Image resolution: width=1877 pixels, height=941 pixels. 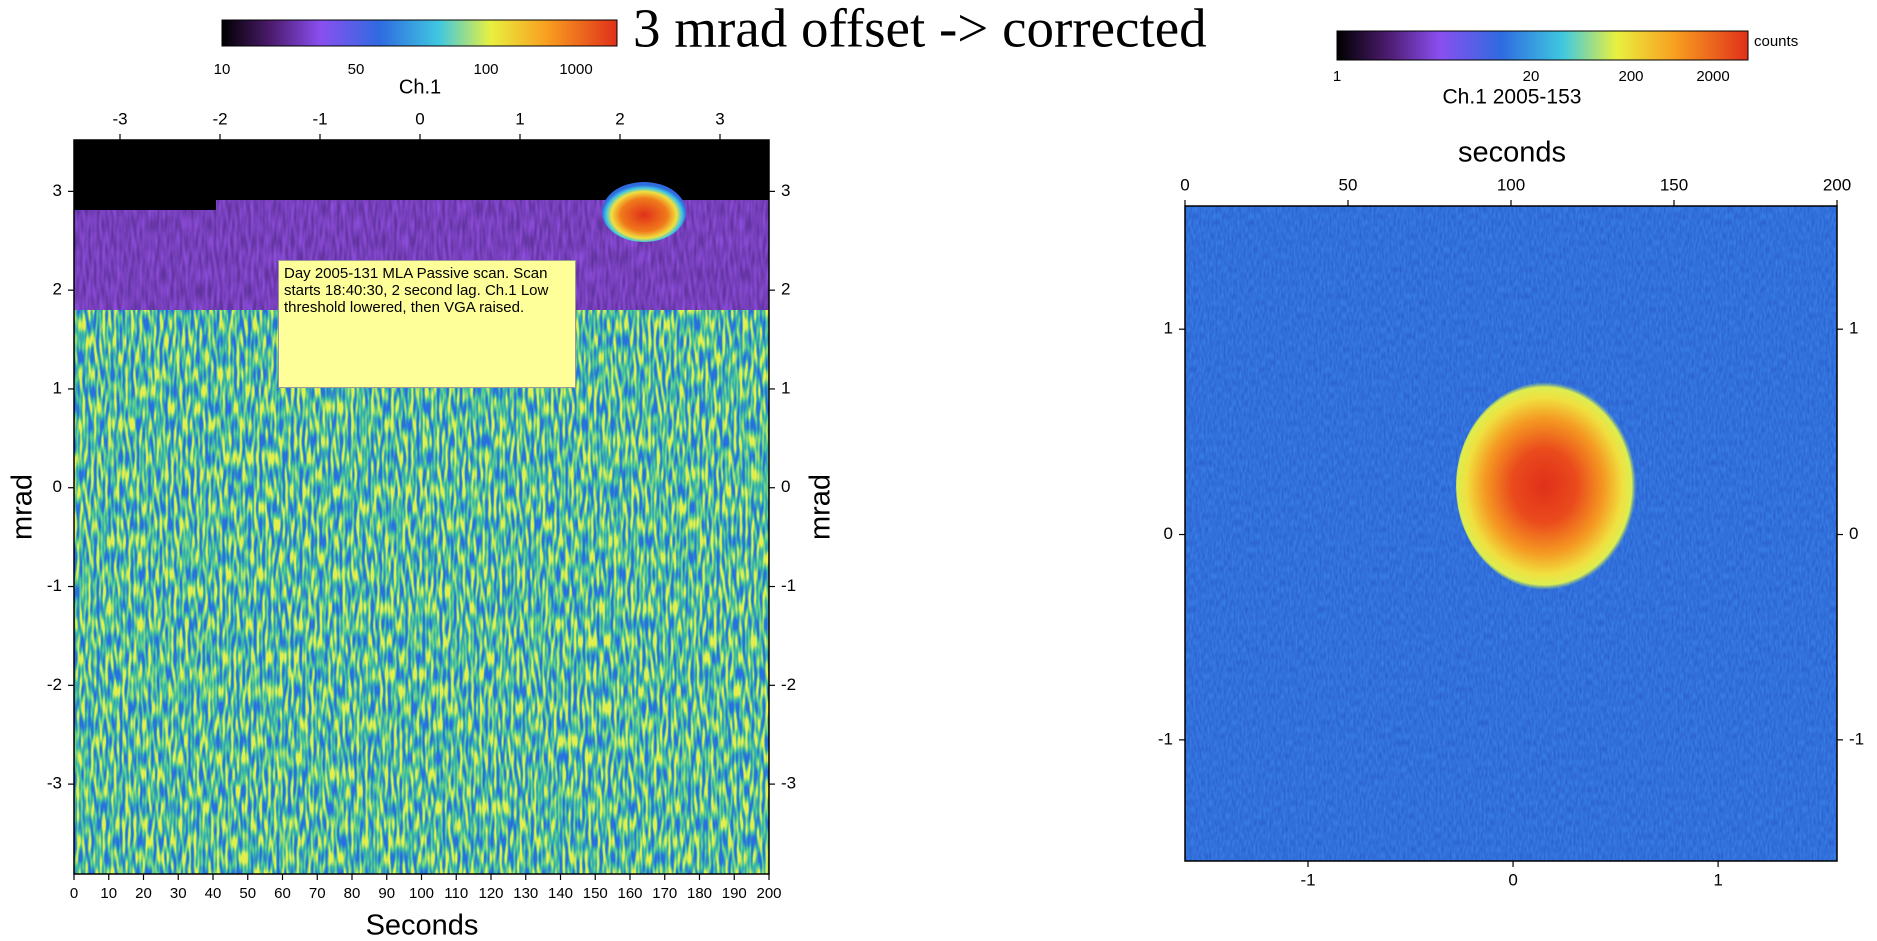 I want to click on x-tick-label: 150, so click(x=595, y=893).